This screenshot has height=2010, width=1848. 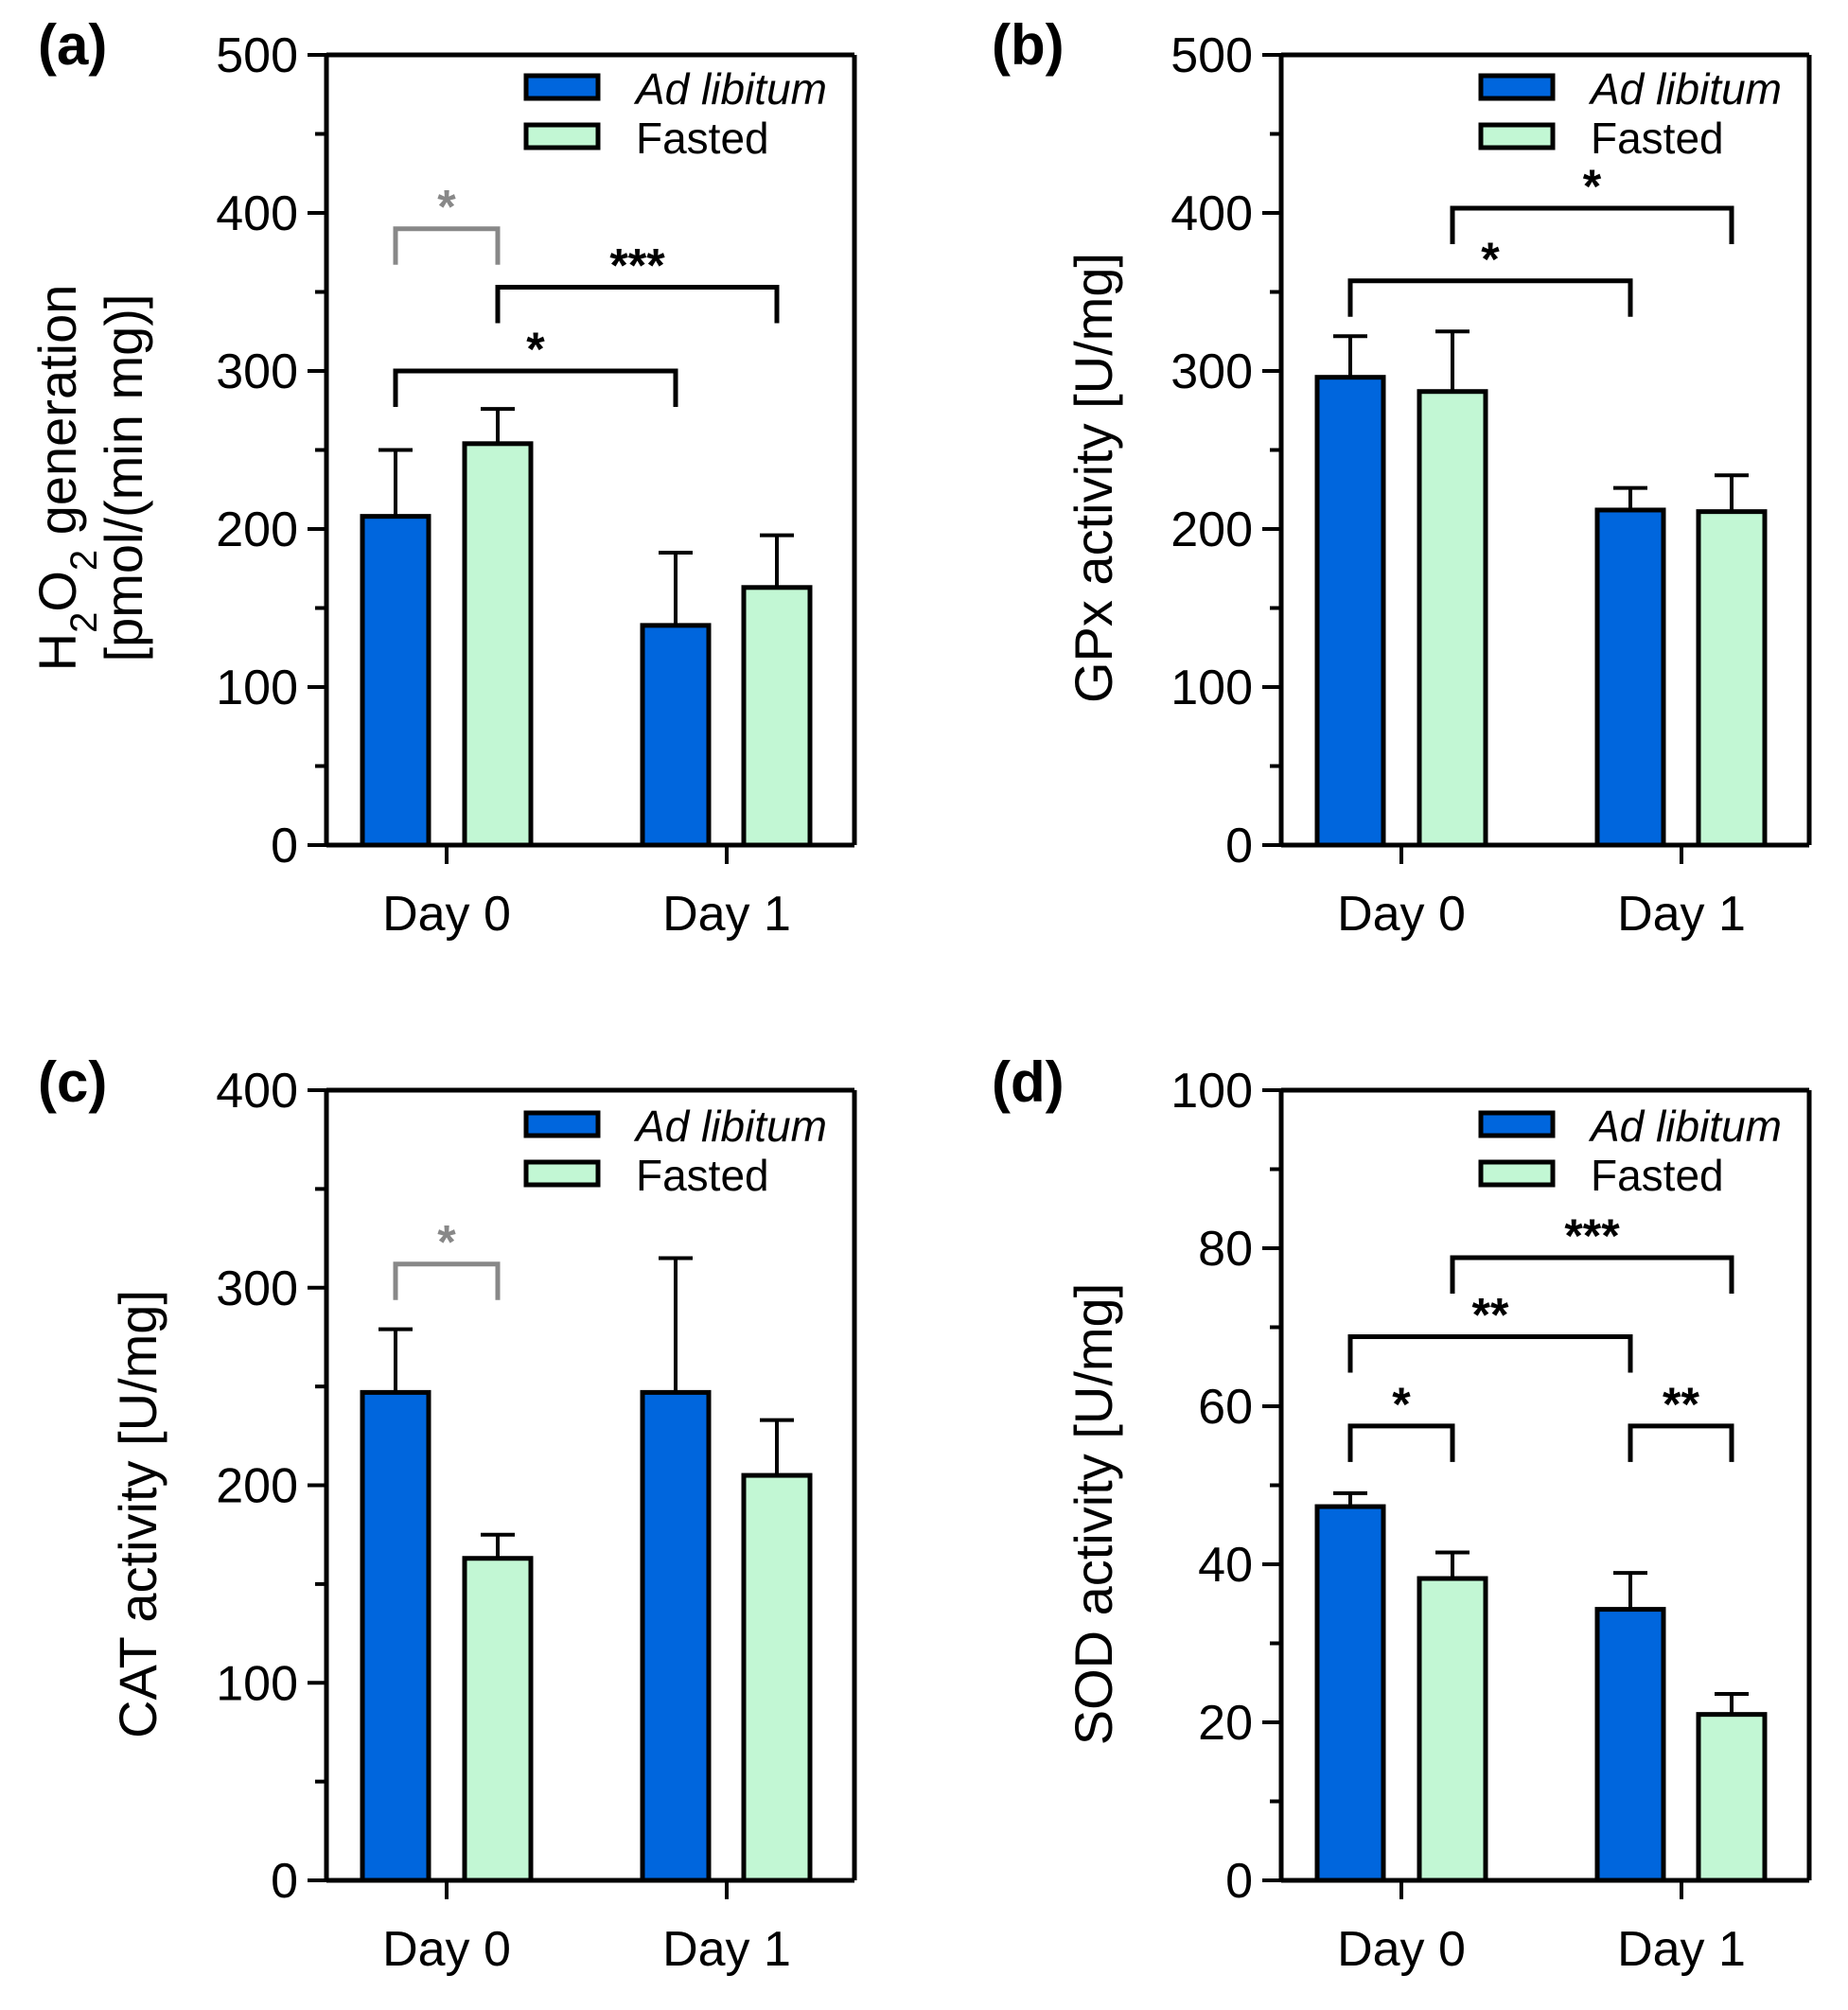 What do you see at coordinates (73, 45) in the screenshot?
I see `panel-label: (a)` at bounding box center [73, 45].